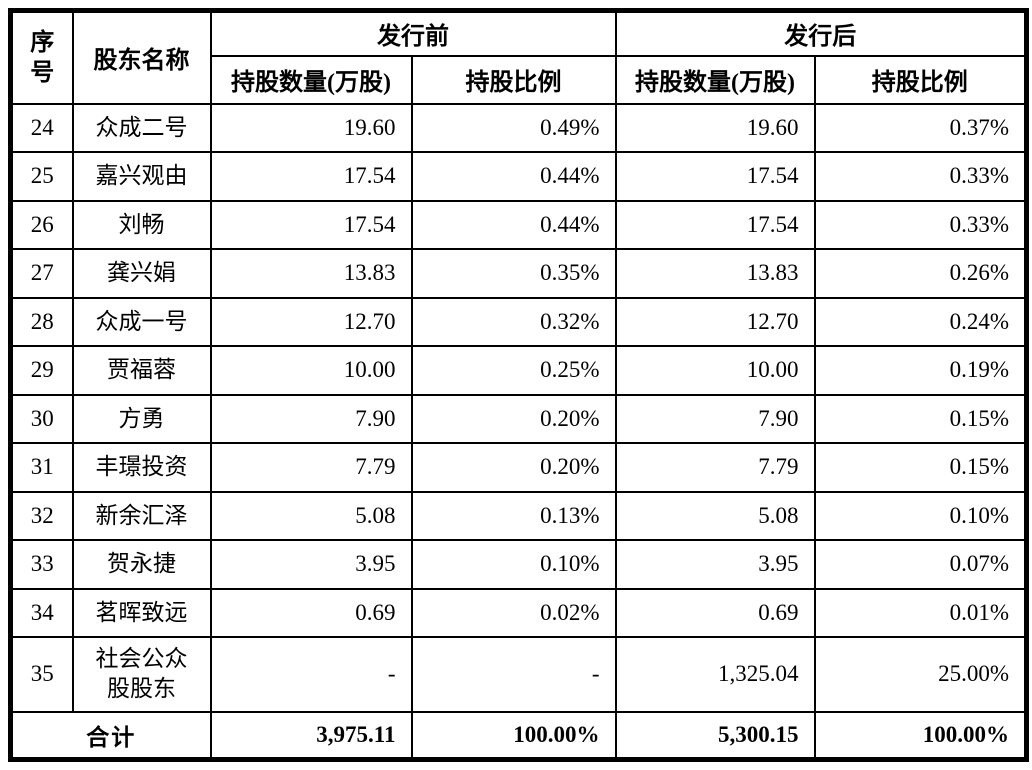  What do you see at coordinates (41, 564) in the screenshot?
I see `row-seq: 33` at bounding box center [41, 564].